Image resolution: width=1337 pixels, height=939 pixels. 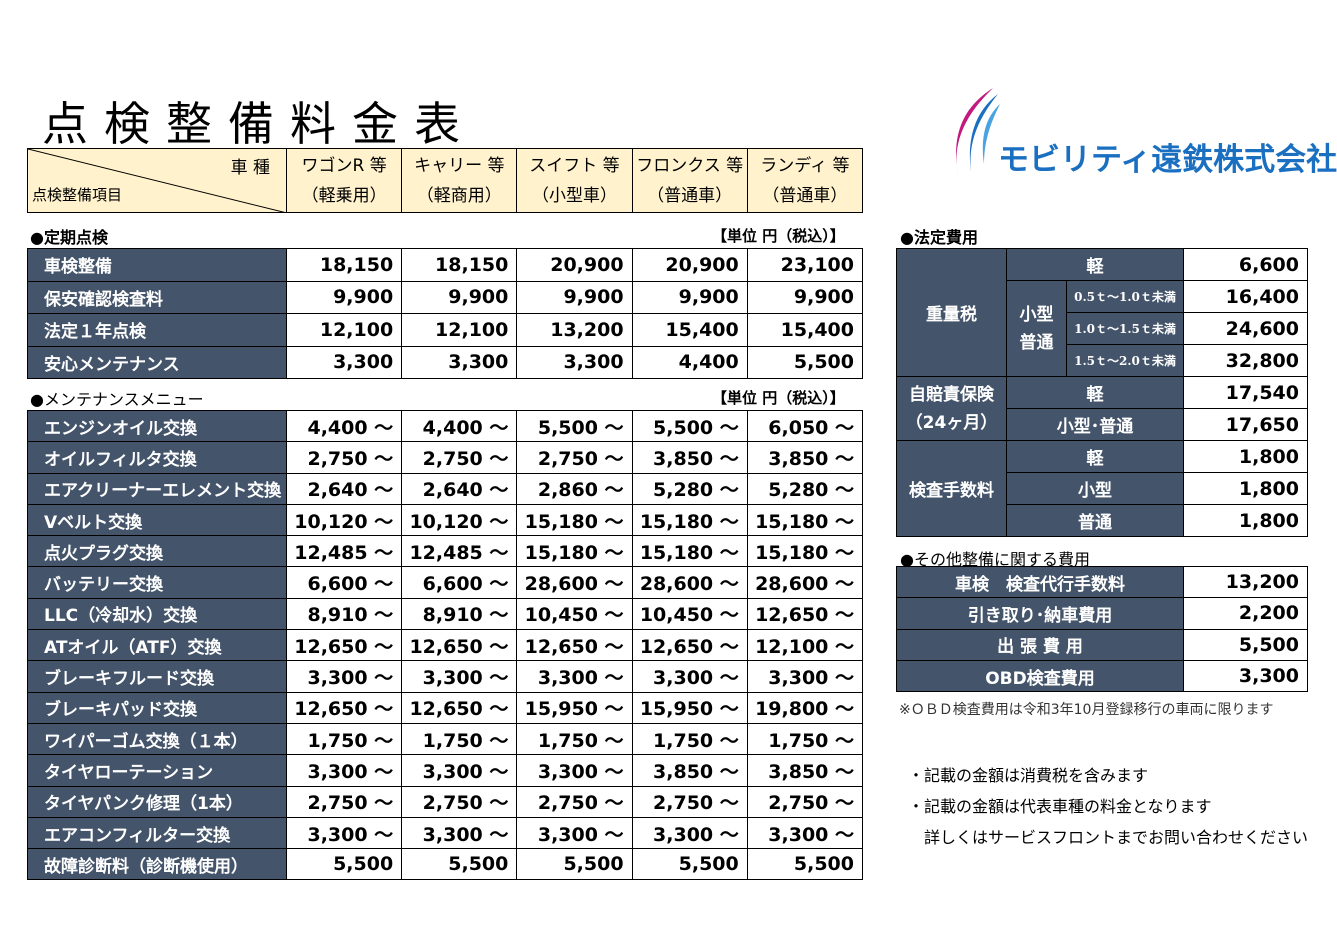 What do you see at coordinates (157, 362) in the screenshot?
I see `row-item-label: 安心メンテナンス` at bounding box center [157, 362].